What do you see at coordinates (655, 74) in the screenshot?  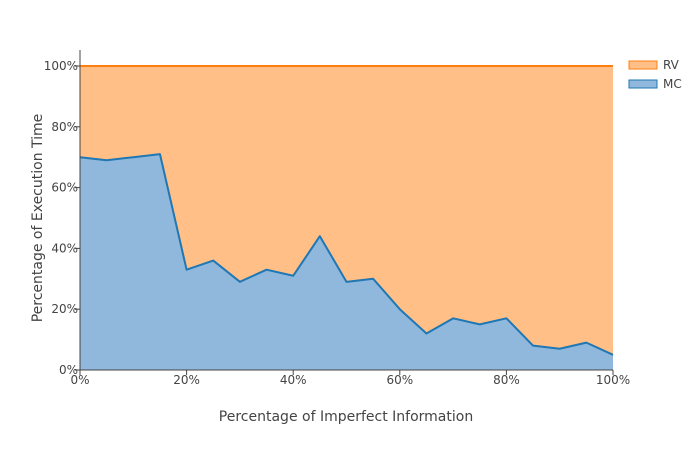 I see `legend: RV MC` at bounding box center [655, 74].